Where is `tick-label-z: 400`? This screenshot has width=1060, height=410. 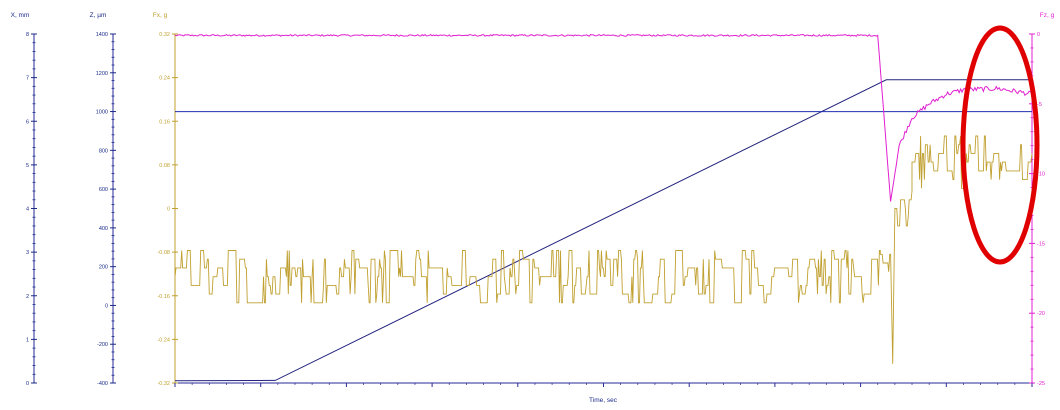 tick-label-z: 400 is located at coordinates (103, 229).